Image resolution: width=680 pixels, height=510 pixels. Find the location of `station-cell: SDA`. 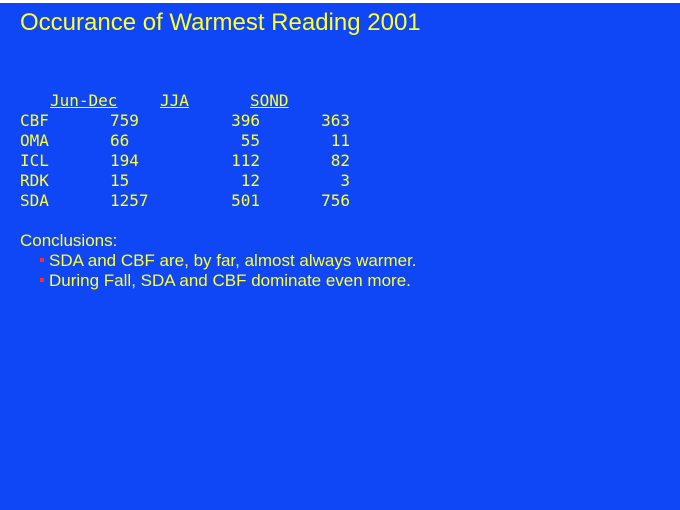

station-cell: SDA is located at coordinates (34, 200).